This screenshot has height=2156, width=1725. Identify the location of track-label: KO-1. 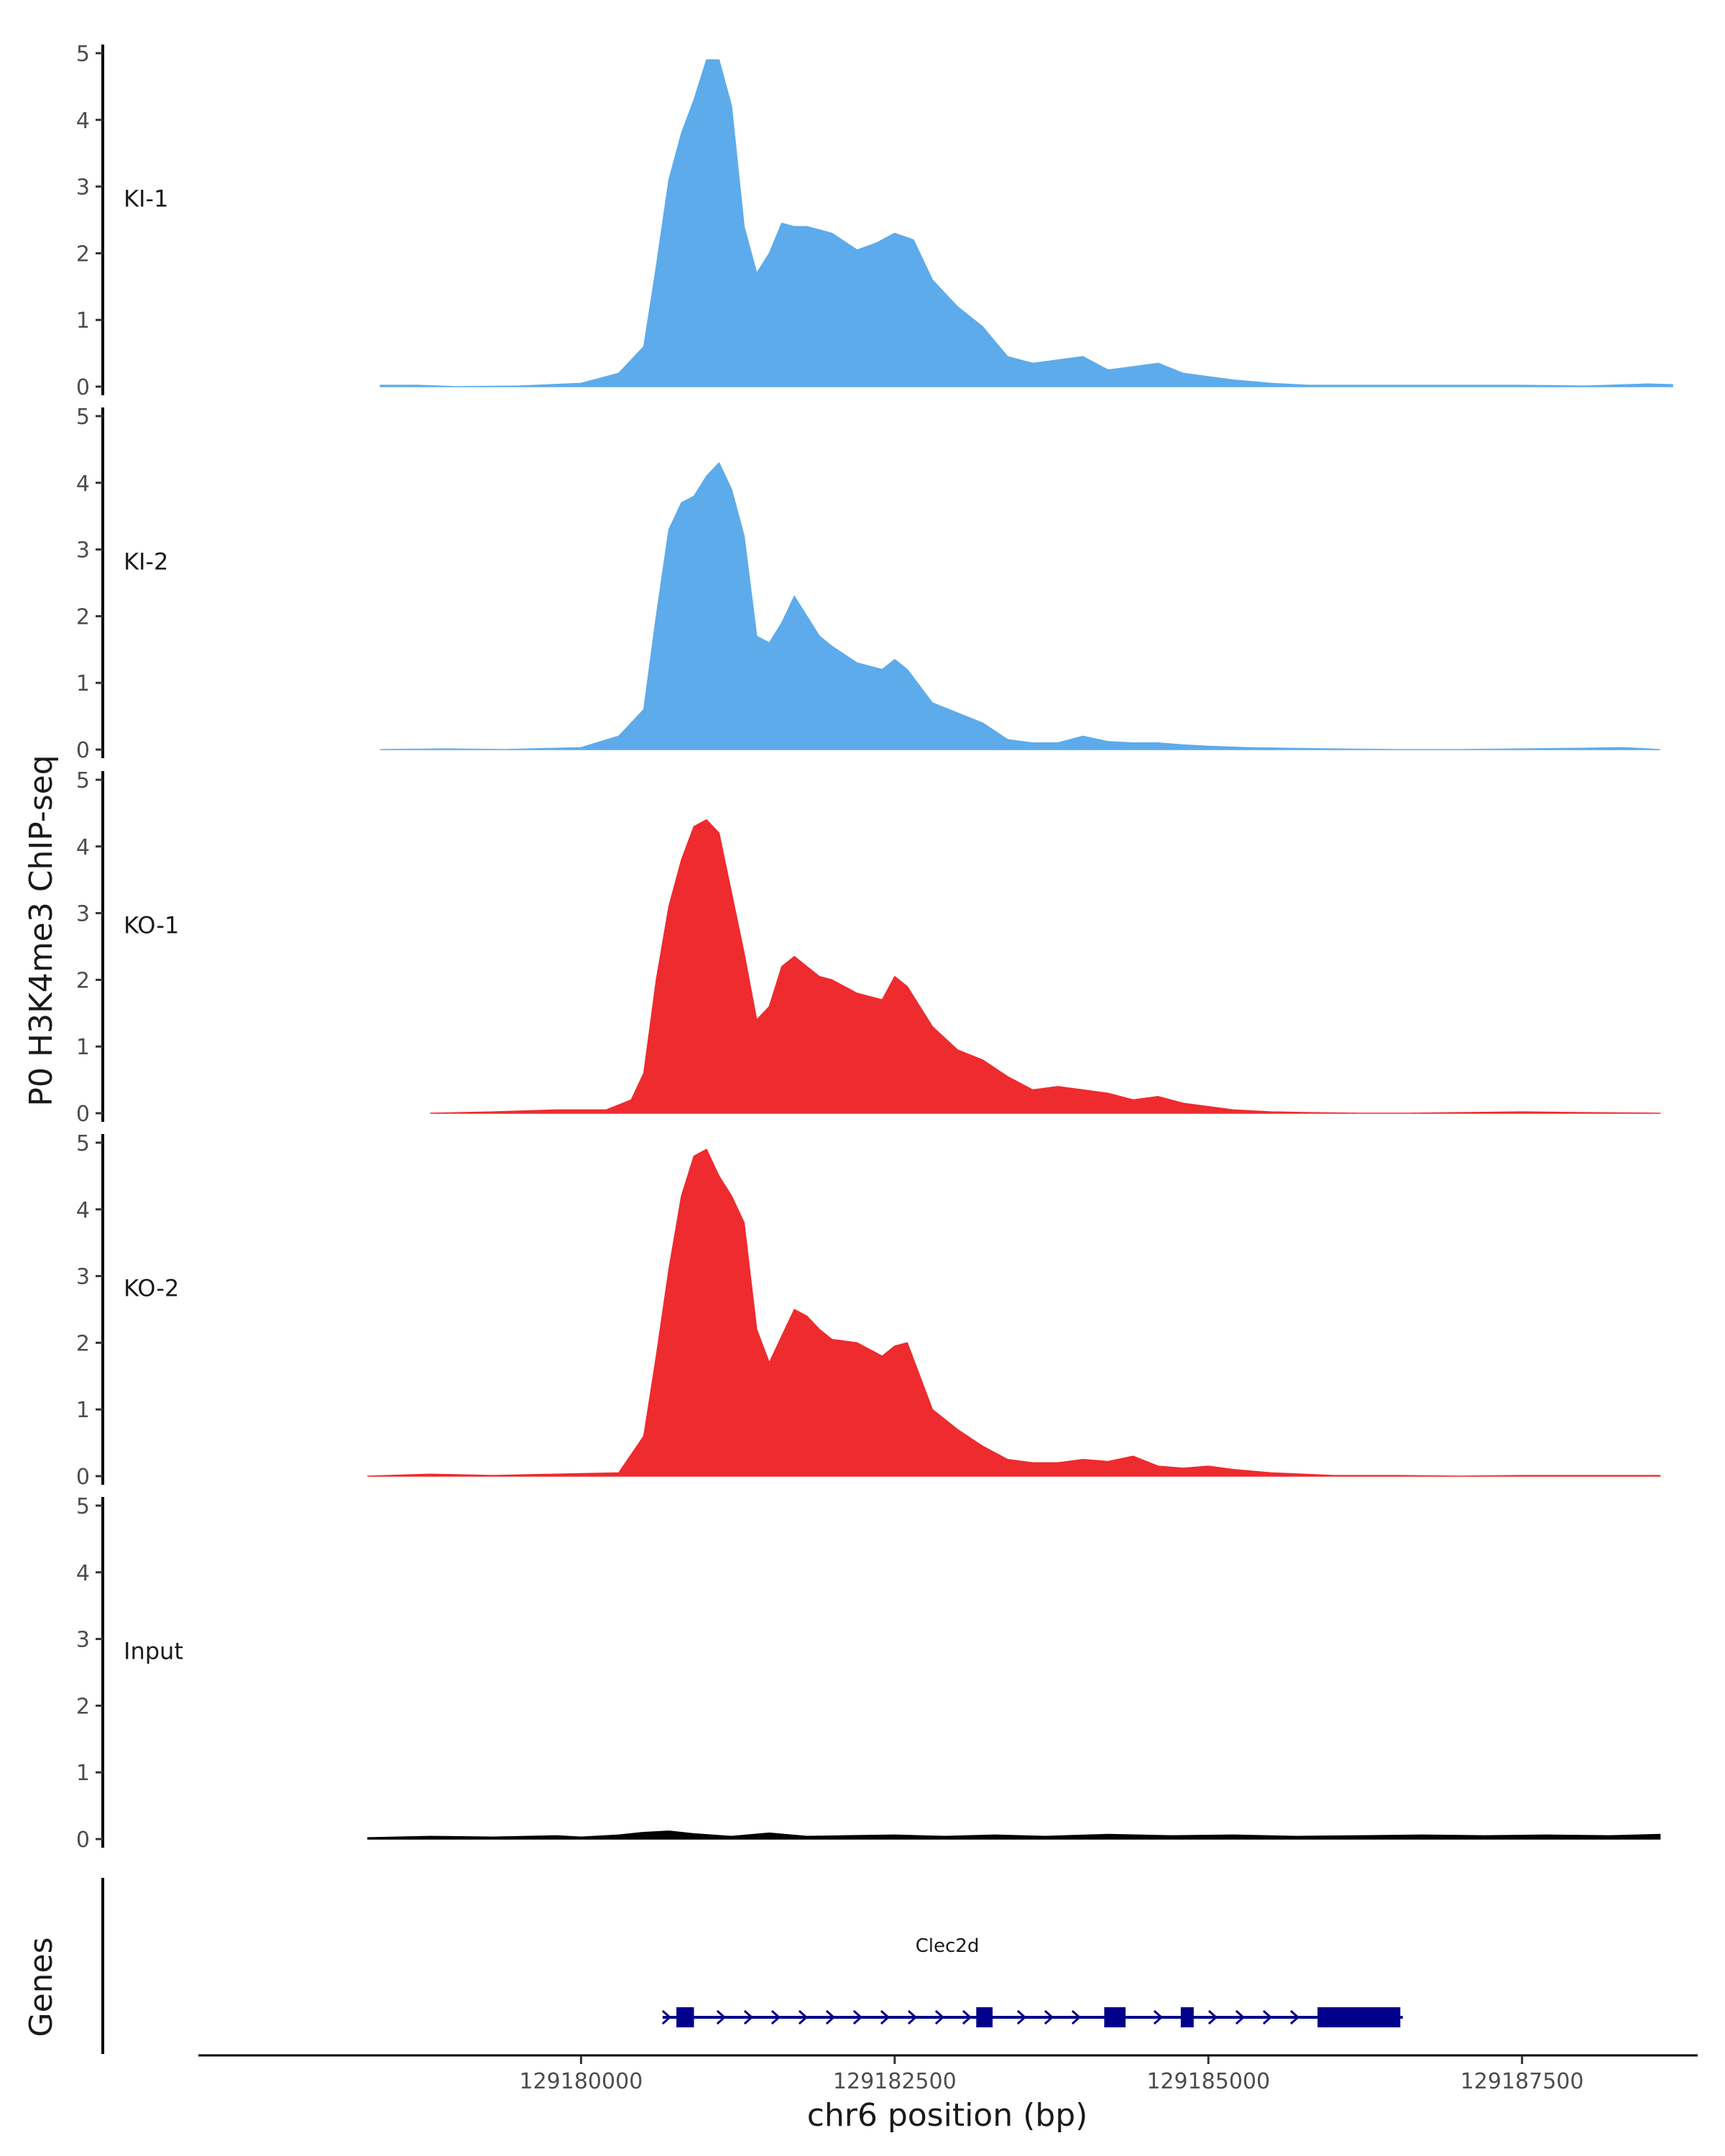
(151, 925).